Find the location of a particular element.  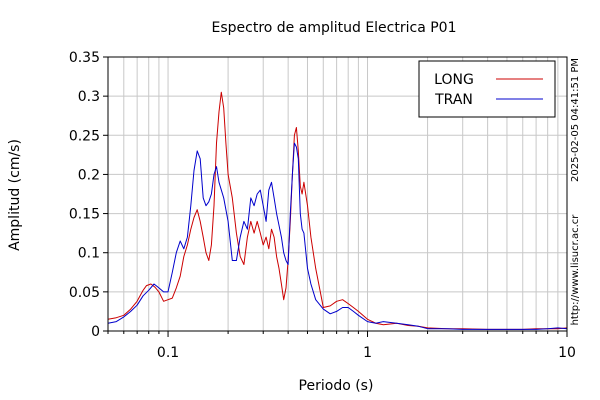

y-axis-label: Amplitud (cm/s) is located at coordinates (15, 195).